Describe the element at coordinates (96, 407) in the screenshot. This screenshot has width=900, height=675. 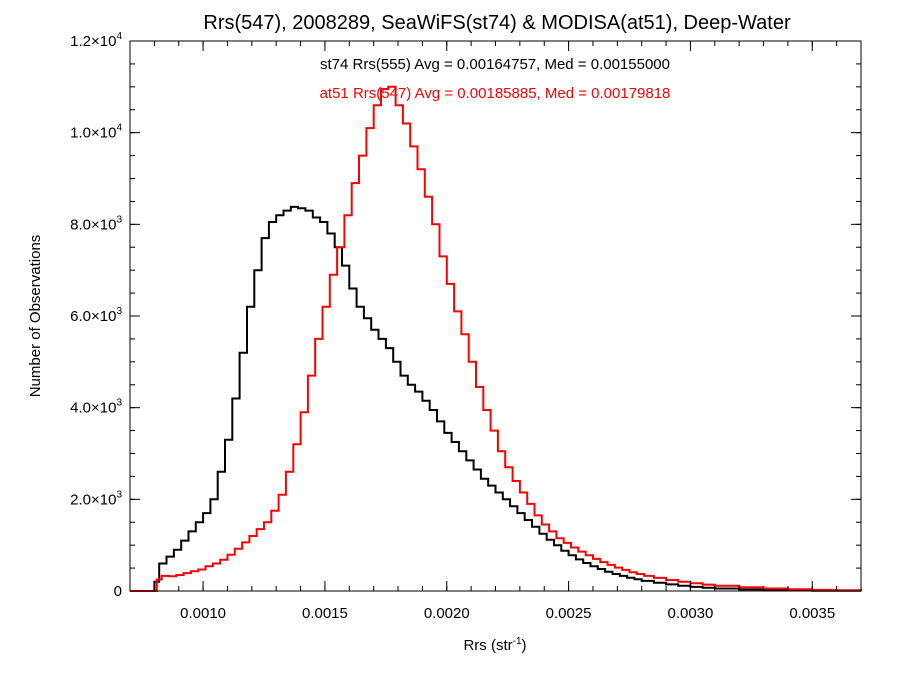
I see `y-tick-label: 4.0×10³` at that location.